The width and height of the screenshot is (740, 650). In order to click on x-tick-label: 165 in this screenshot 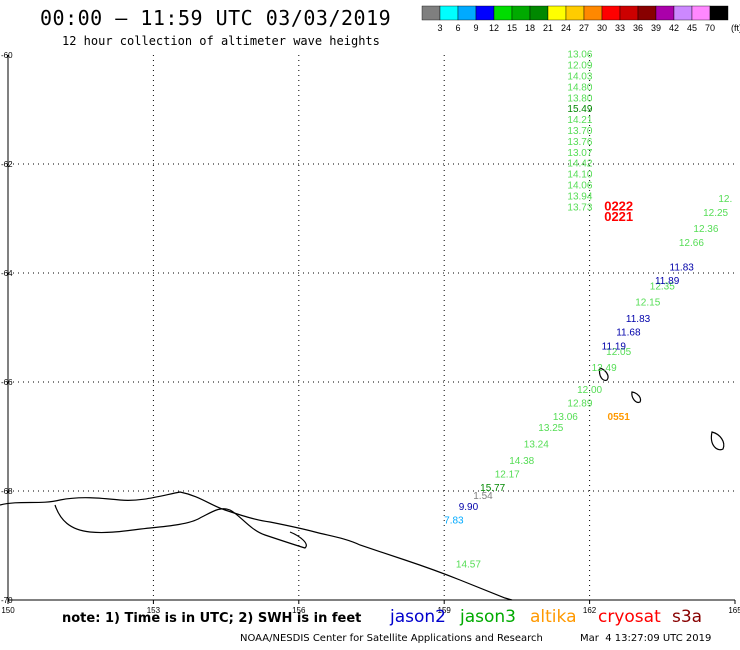, I will do `click(734, 610)`.